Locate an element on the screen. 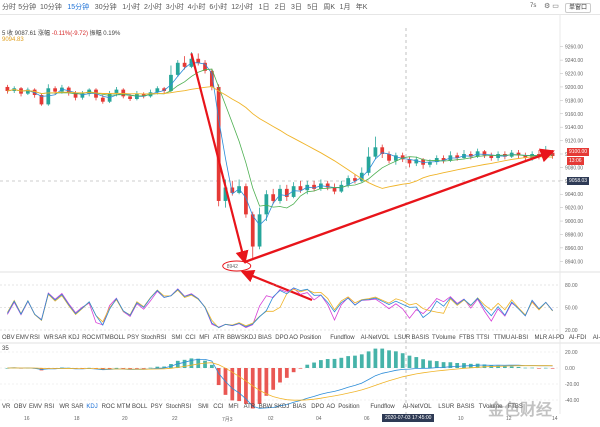 This screenshot has height=427, width=600. zoom-level: 7s is located at coordinates (533, 6).